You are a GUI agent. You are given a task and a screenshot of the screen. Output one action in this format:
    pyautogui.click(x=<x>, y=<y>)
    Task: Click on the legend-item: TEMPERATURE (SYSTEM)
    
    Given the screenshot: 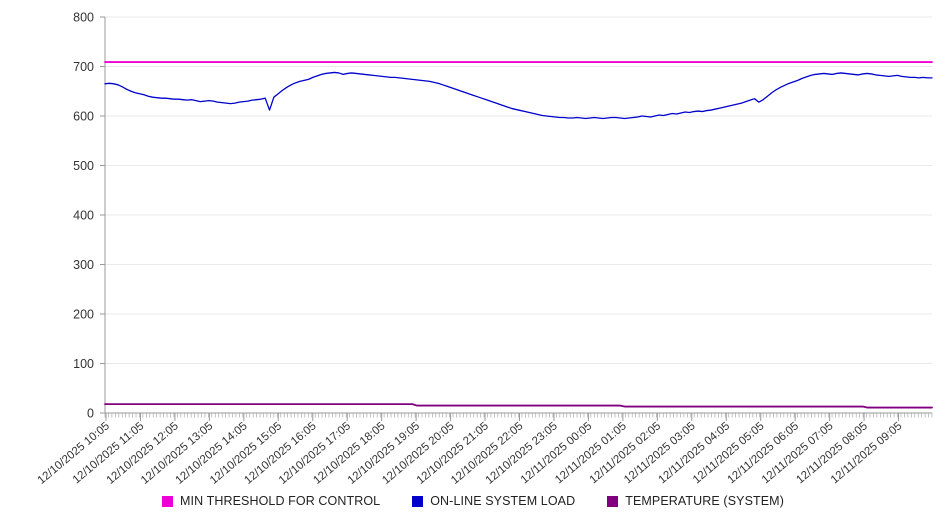 What is the action you would take?
    pyautogui.click(x=695, y=501)
    